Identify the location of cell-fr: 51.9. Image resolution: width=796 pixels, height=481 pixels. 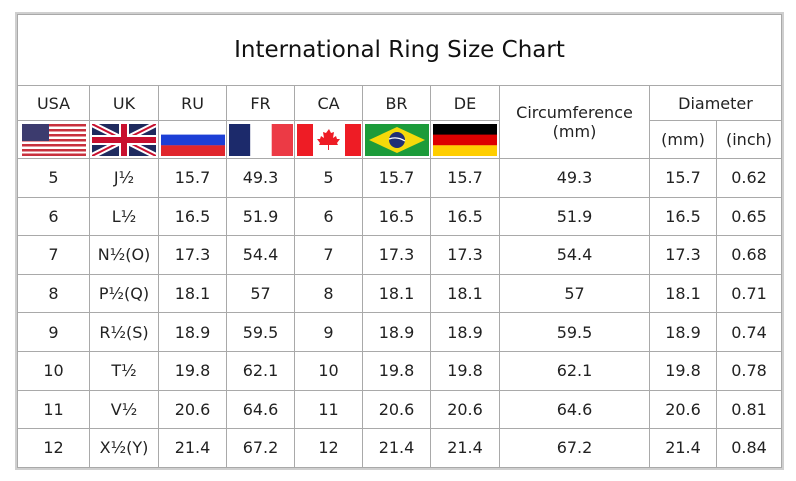
(260, 216).